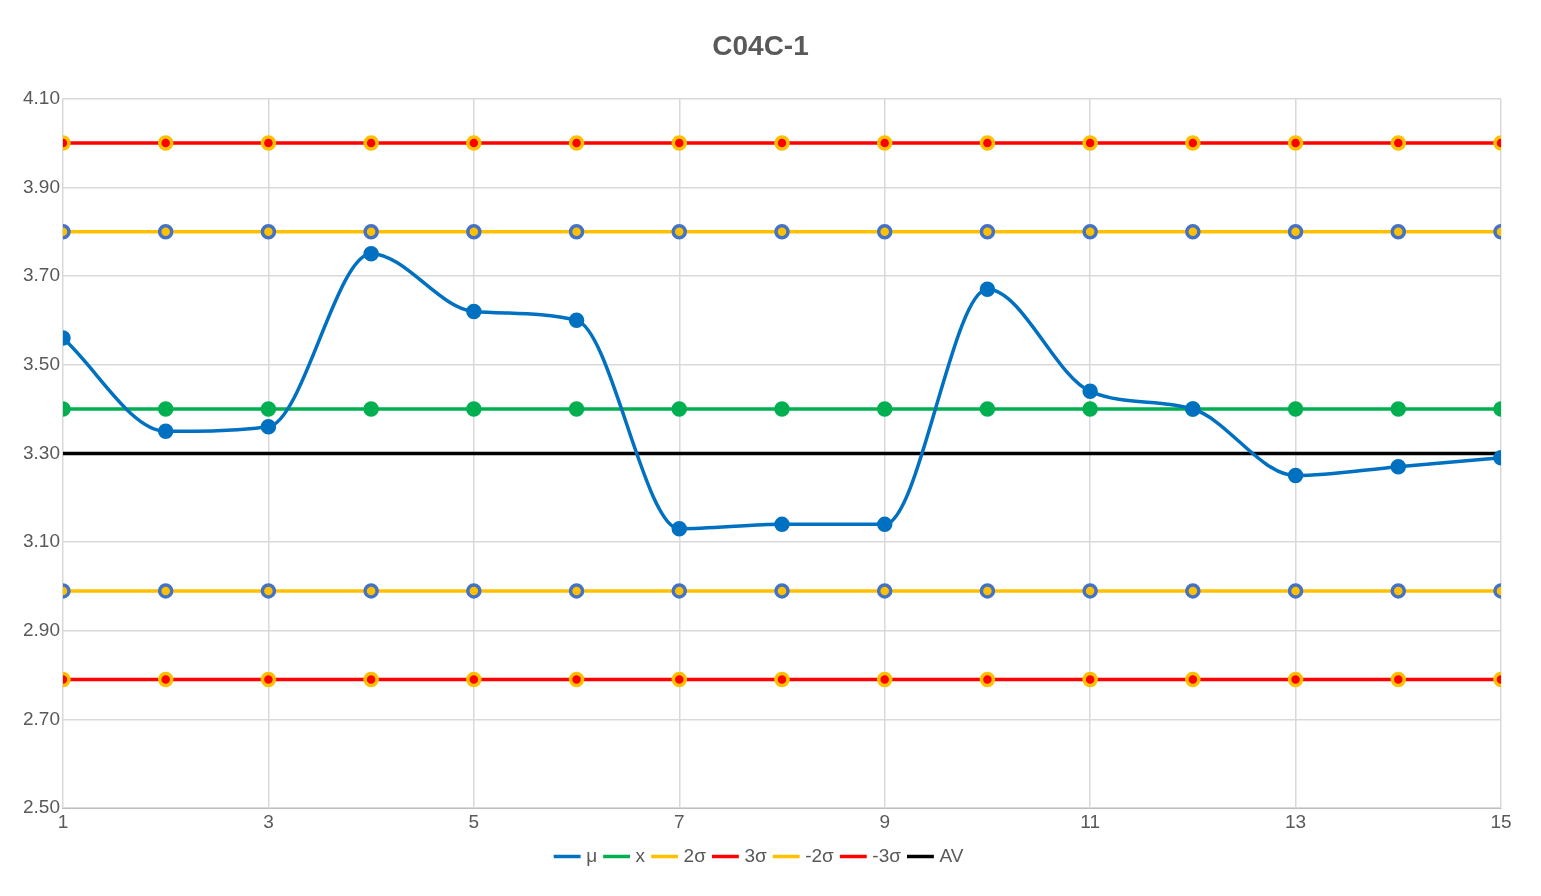 The height and width of the screenshot is (896, 1541). Describe the element at coordinates (41, 452) in the screenshot. I see `y-tick-label: 3.30` at that location.